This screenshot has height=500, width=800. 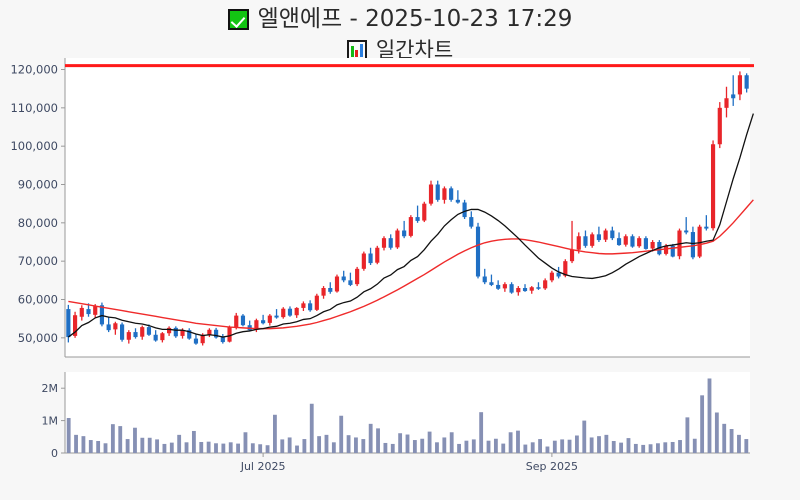 What do you see at coordinates (38, 261) in the screenshot?
I see `price-y-tick-label: 70,000` at bounding box center [38, 261].